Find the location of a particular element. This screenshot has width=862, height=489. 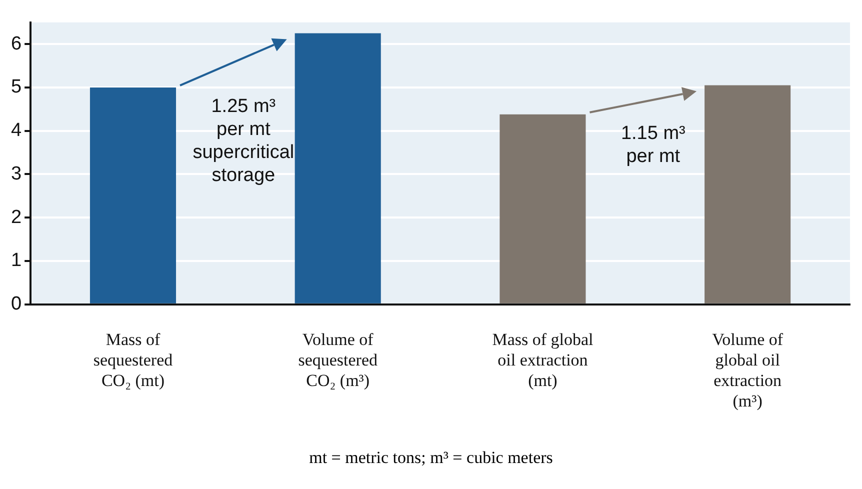

y-tick-label: 5 is located at coordinates (16, 87).